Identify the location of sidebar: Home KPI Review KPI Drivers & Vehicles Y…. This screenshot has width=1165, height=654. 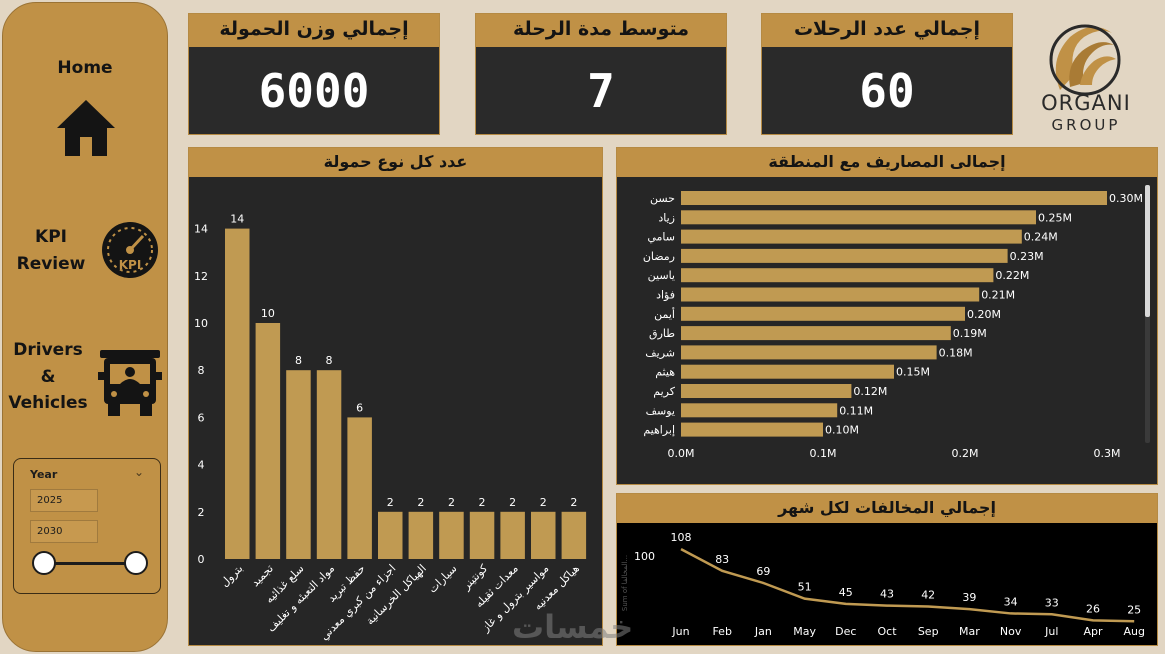
(85, 327).